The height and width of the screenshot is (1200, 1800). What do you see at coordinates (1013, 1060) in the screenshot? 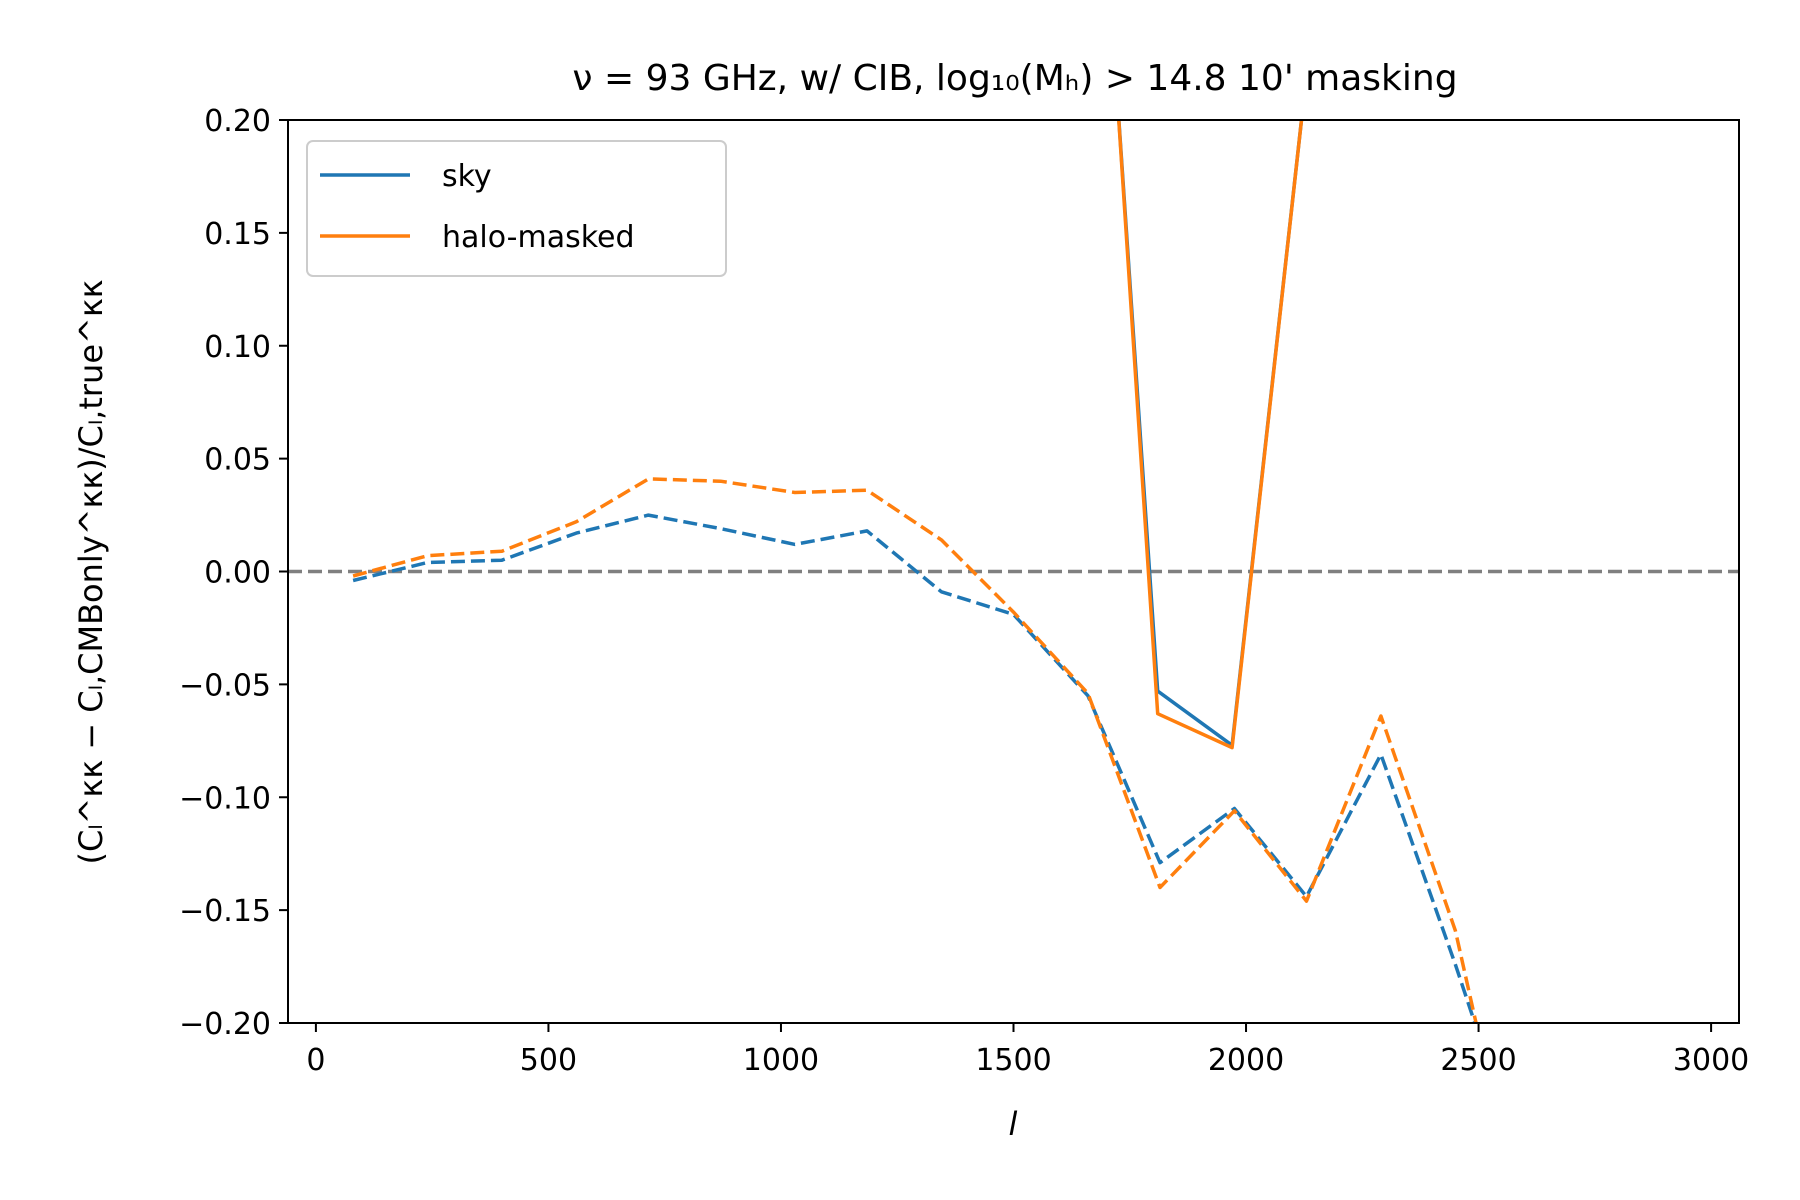
I see `x-tick-label: 1500` at bounding box center [1013, 1060].